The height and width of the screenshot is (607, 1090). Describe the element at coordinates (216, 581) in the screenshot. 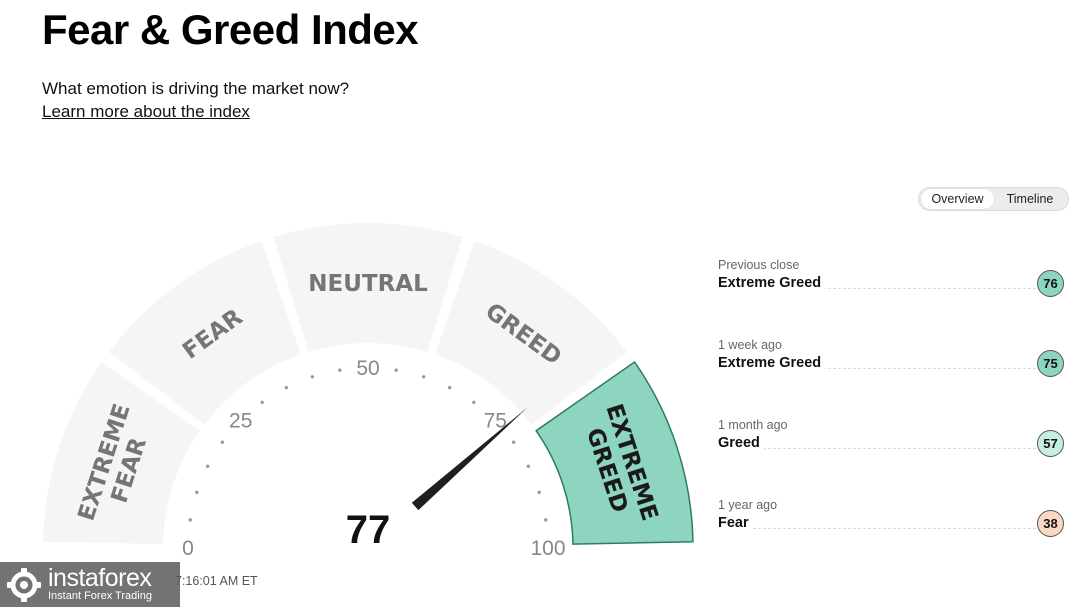

I see `last-updated-timestamp: 7:16:01 AM ET` at that location.